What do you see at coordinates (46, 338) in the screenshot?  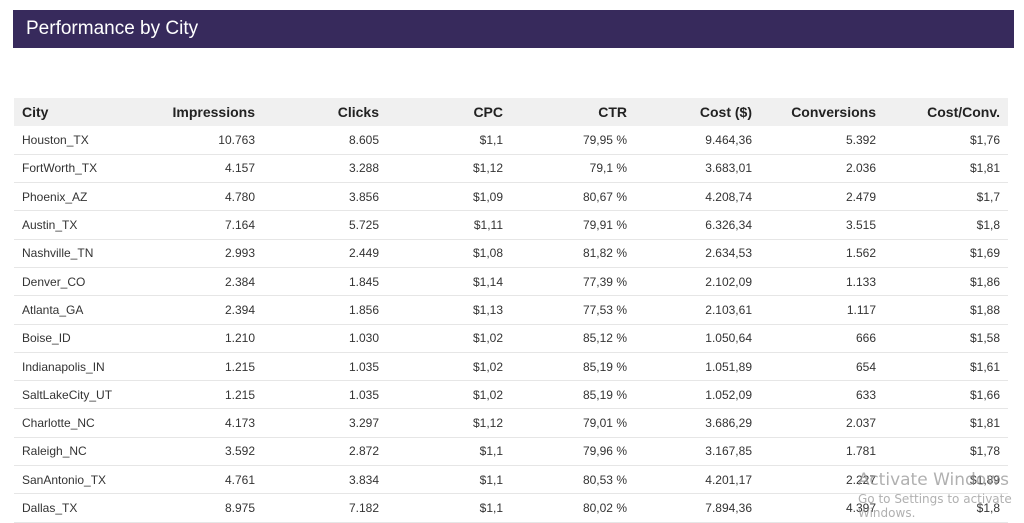 I see `cell-city: Boise_ID` at bounding box center [46, 338].